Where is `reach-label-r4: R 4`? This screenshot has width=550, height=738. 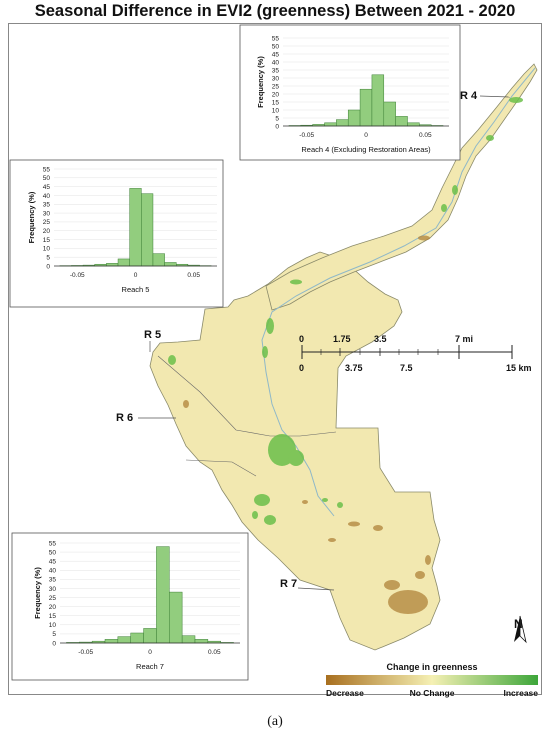
reach-label-r4: R 4 is located at coordinates (469, 96).